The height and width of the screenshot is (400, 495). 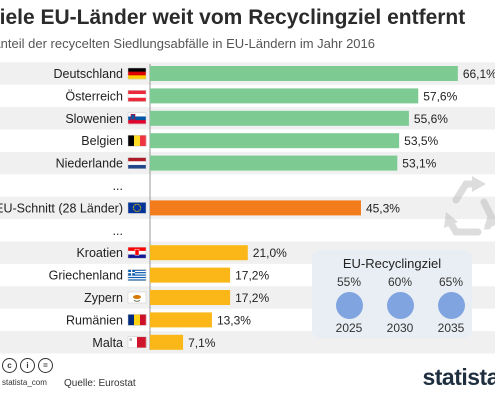 What do you see at coordinates (234, 320) in the screenshot?
I see `value-label: 13,3%` at bounding box center [234, 320].